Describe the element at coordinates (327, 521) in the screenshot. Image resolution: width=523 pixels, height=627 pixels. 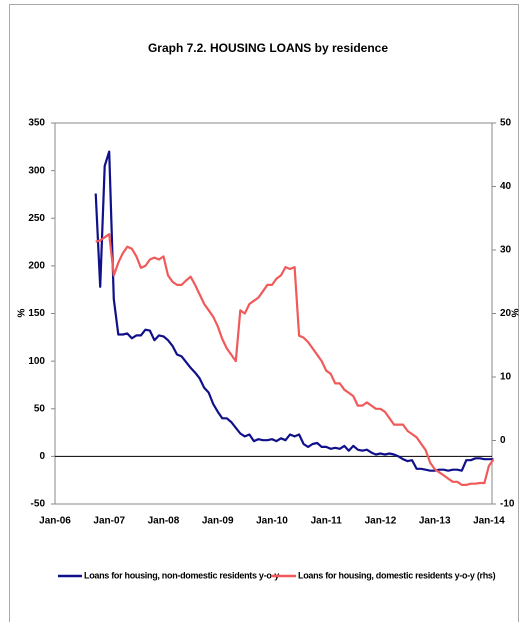
I see `x-tick-label: Jan-11` at that location.